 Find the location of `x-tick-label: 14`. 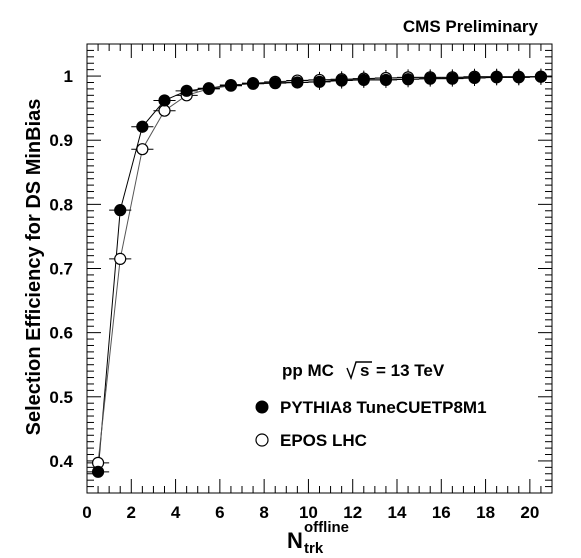

x-tick-label: 14 is located at coordinates (397, 512).